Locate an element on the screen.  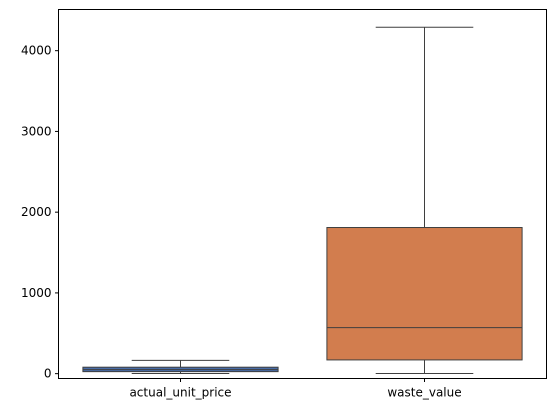
box-waste-value-iqr is located at coordinates (424, 294).